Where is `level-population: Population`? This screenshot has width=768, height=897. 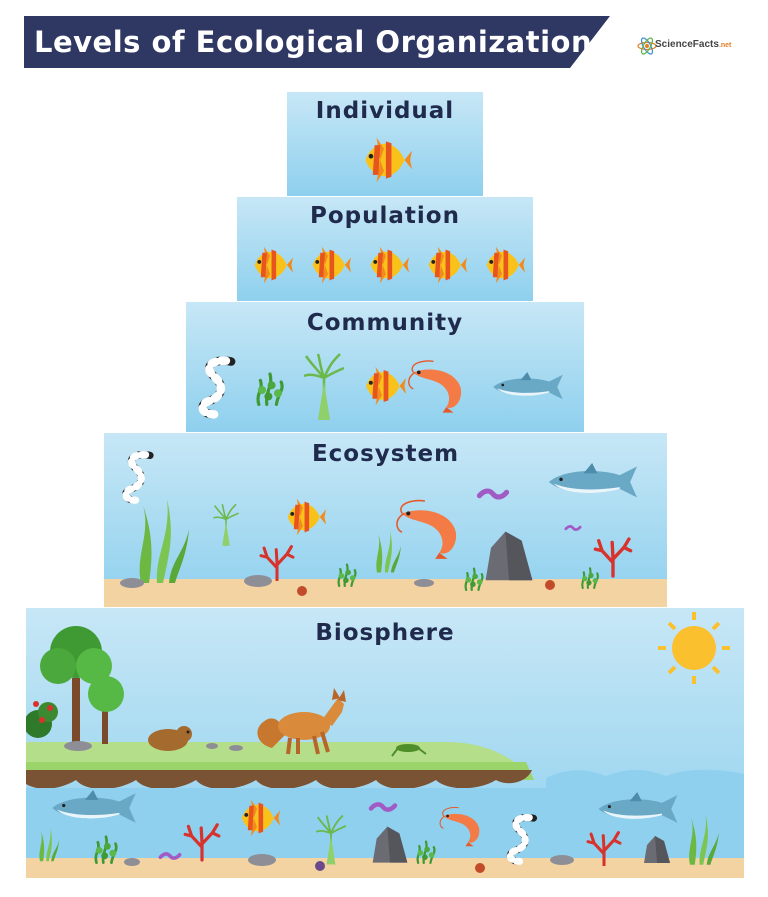 level-population: Population is located at coordinates (385, 249).